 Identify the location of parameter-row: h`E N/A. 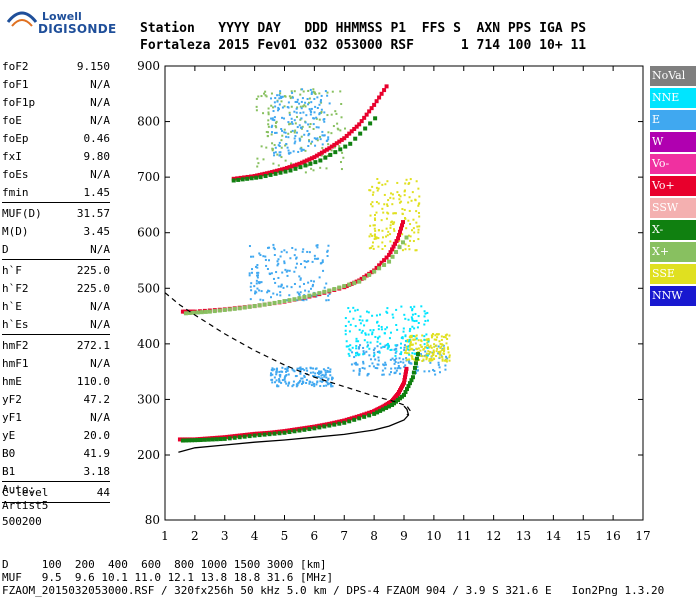
(56, 307).